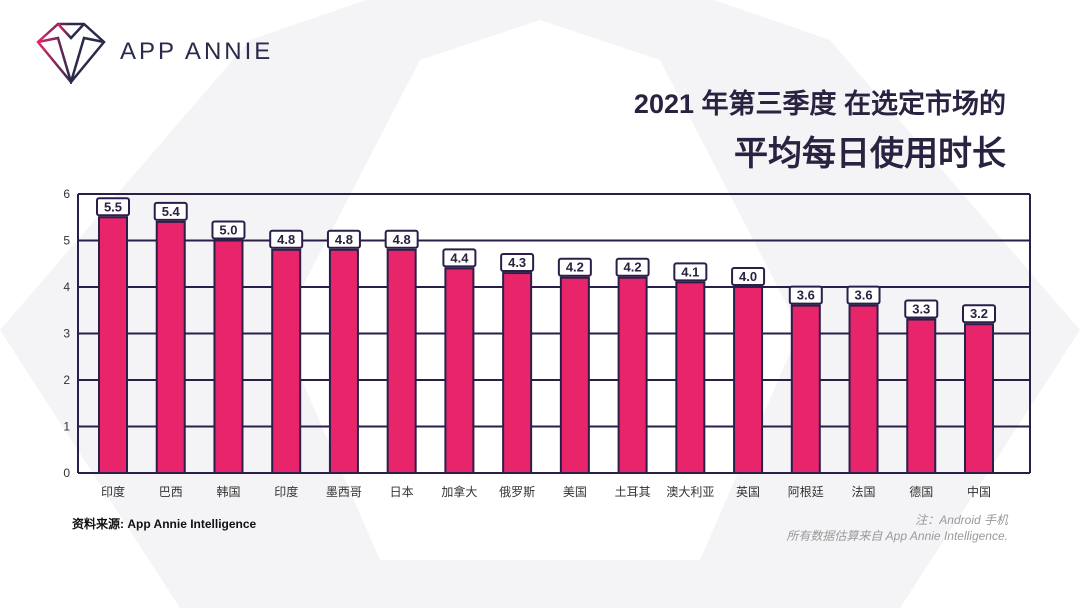 The height and width of the screenshot is (608, 1080). Describe the element at coordinates (197, 51) in the screenshot. I see `brand-name: APP ANNIE` at that location.